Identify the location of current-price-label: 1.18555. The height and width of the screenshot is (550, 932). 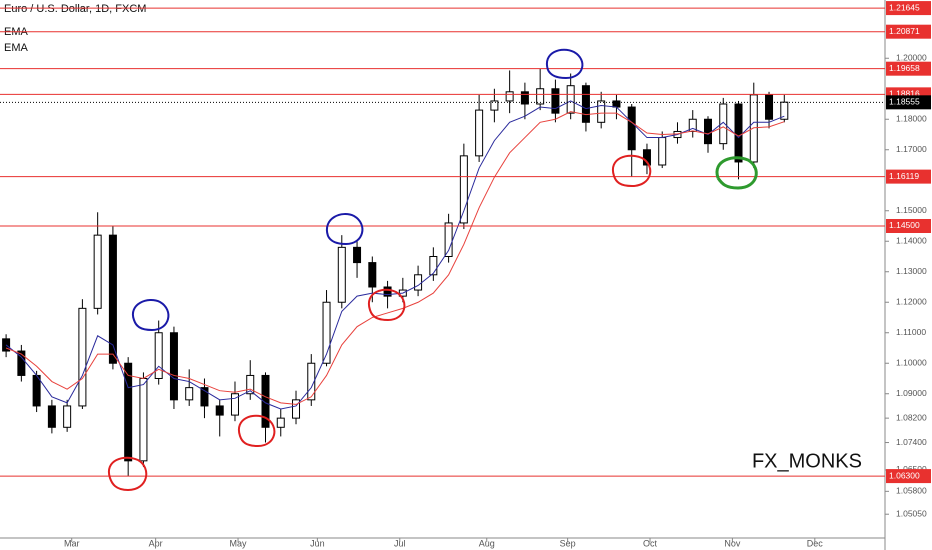
(904, 102).